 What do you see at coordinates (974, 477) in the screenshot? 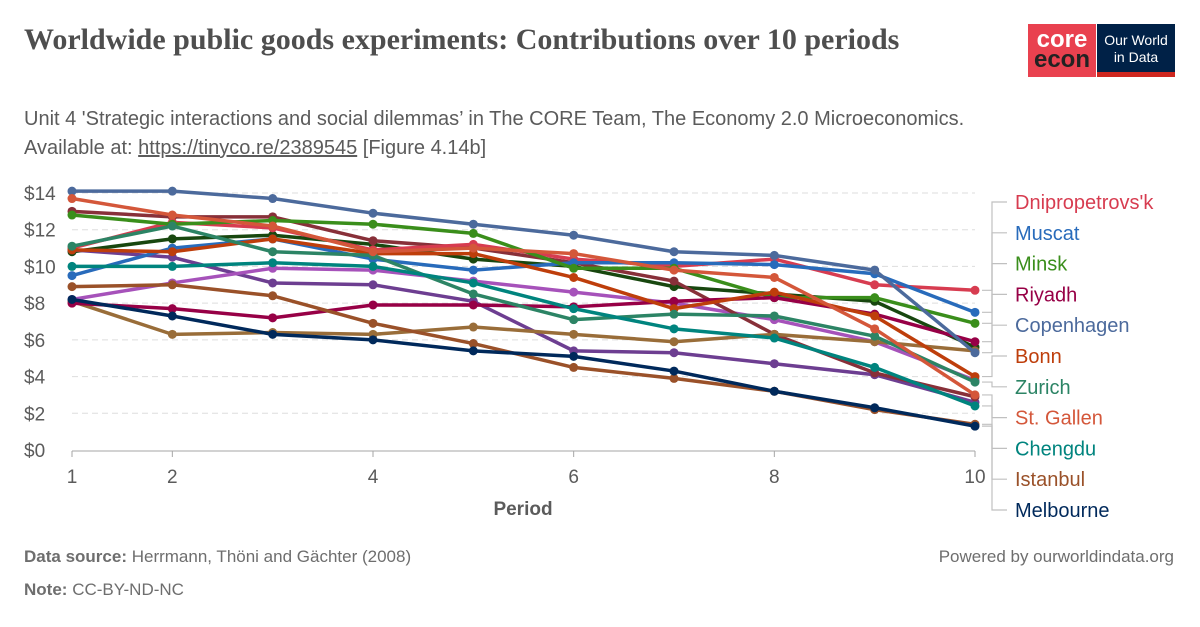
I see `x-tick-label: 10` at bounding box center [974, 477].